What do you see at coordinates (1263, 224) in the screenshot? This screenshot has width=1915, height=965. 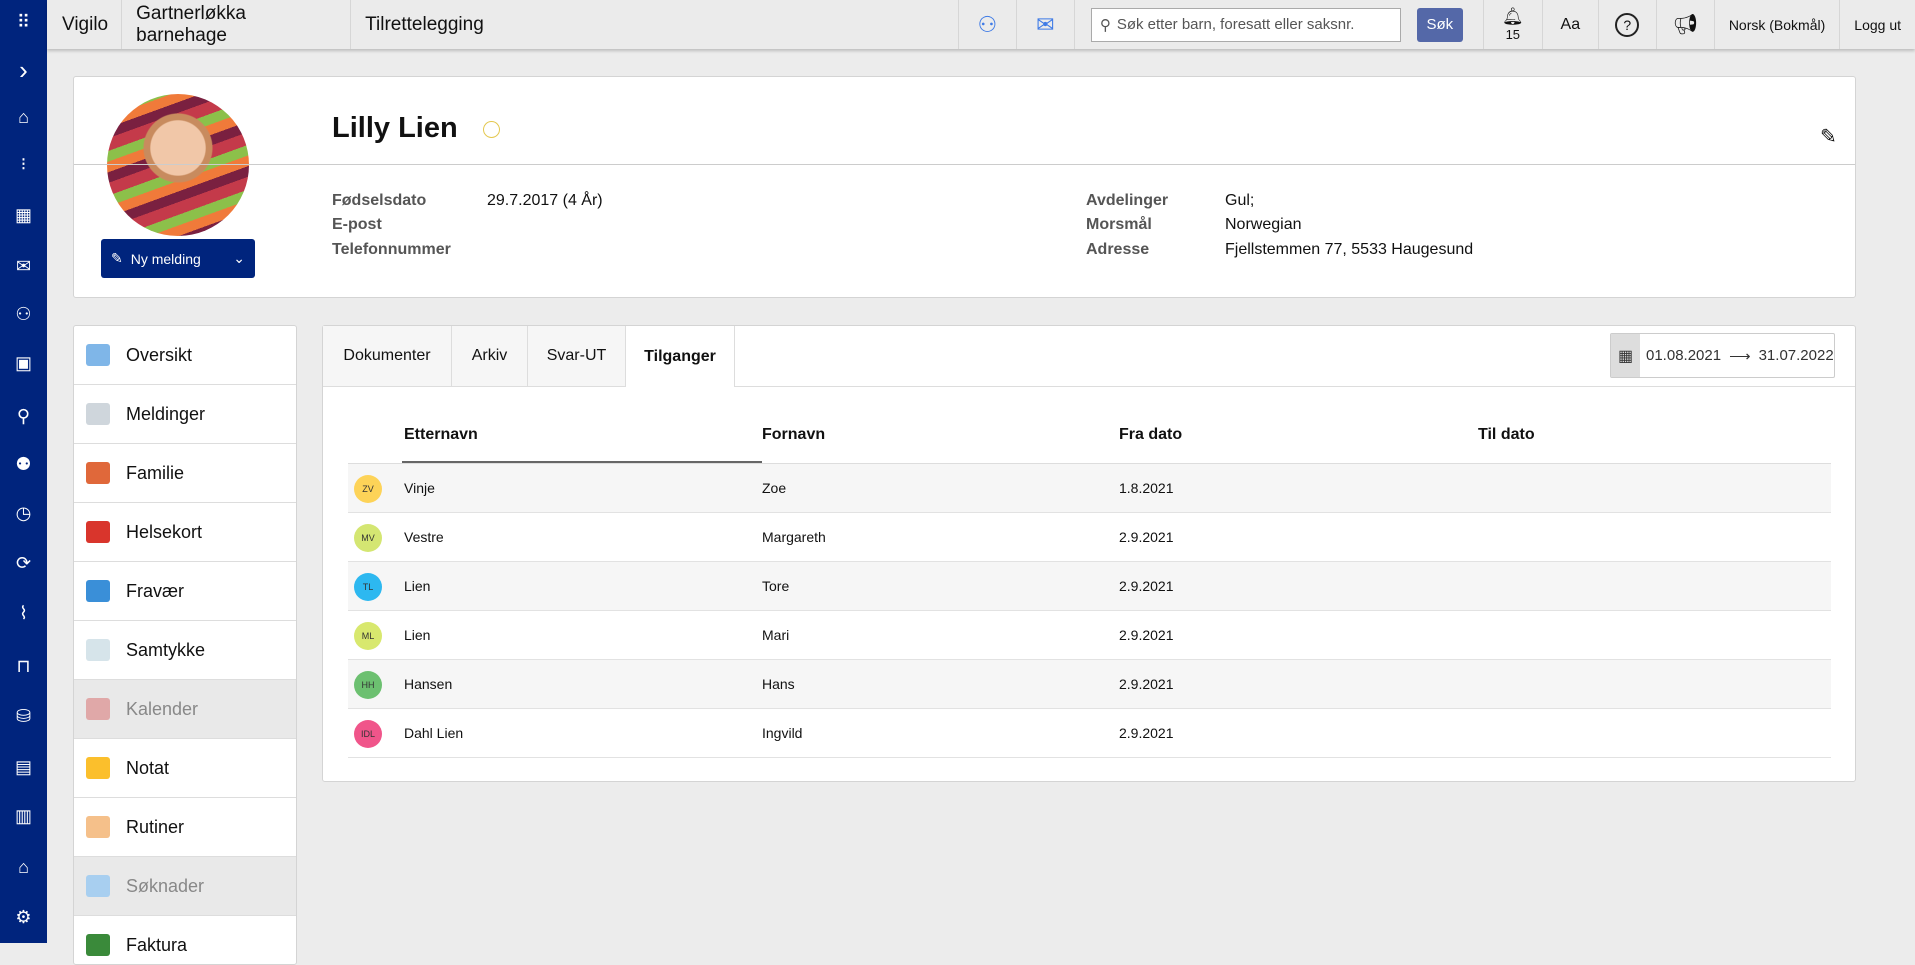 I see `field-value: Norwegian` at bounding box center [1263, 224].